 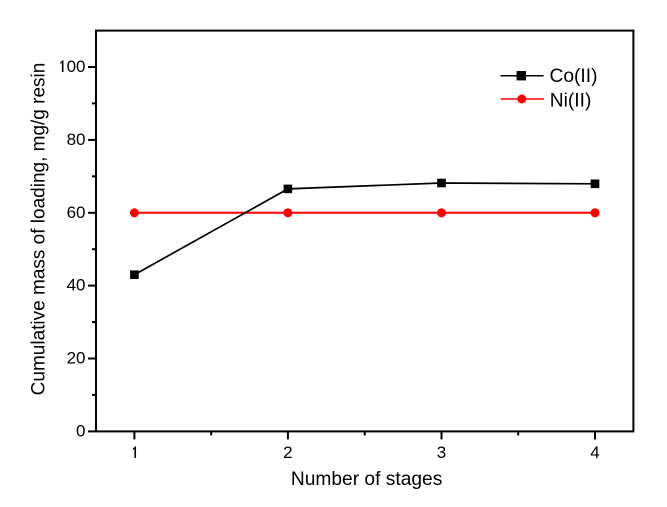 I want to click on svg-text: 0, so click(x=80, y=430).